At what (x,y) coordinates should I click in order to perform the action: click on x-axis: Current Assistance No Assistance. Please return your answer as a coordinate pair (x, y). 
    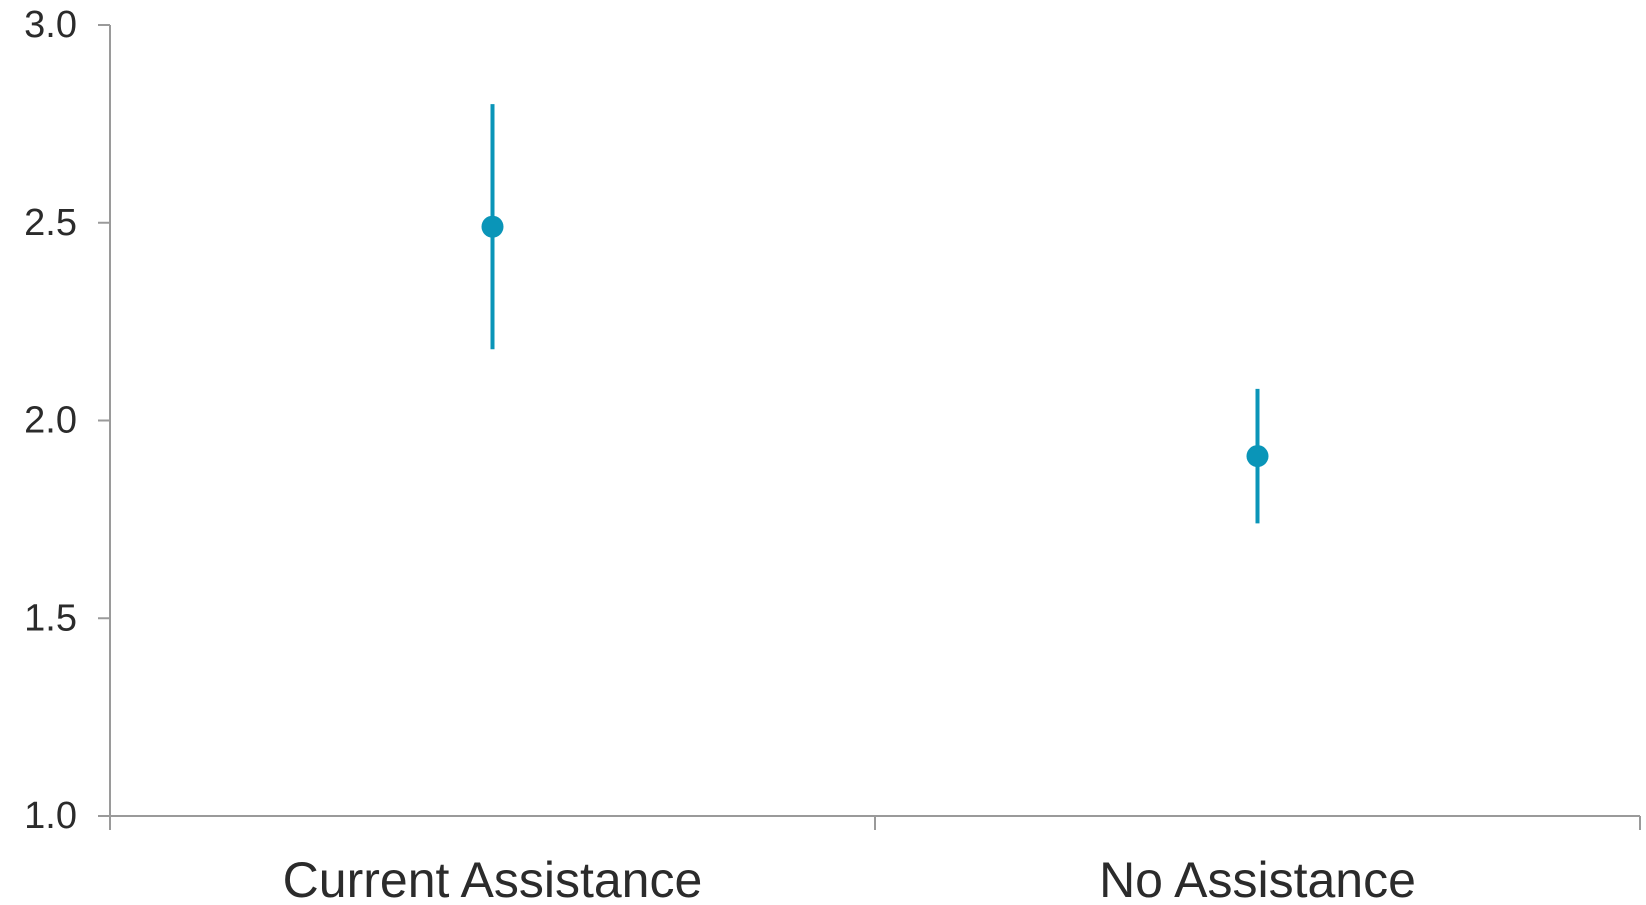
    Looking at the image, I should click on (875, 860).